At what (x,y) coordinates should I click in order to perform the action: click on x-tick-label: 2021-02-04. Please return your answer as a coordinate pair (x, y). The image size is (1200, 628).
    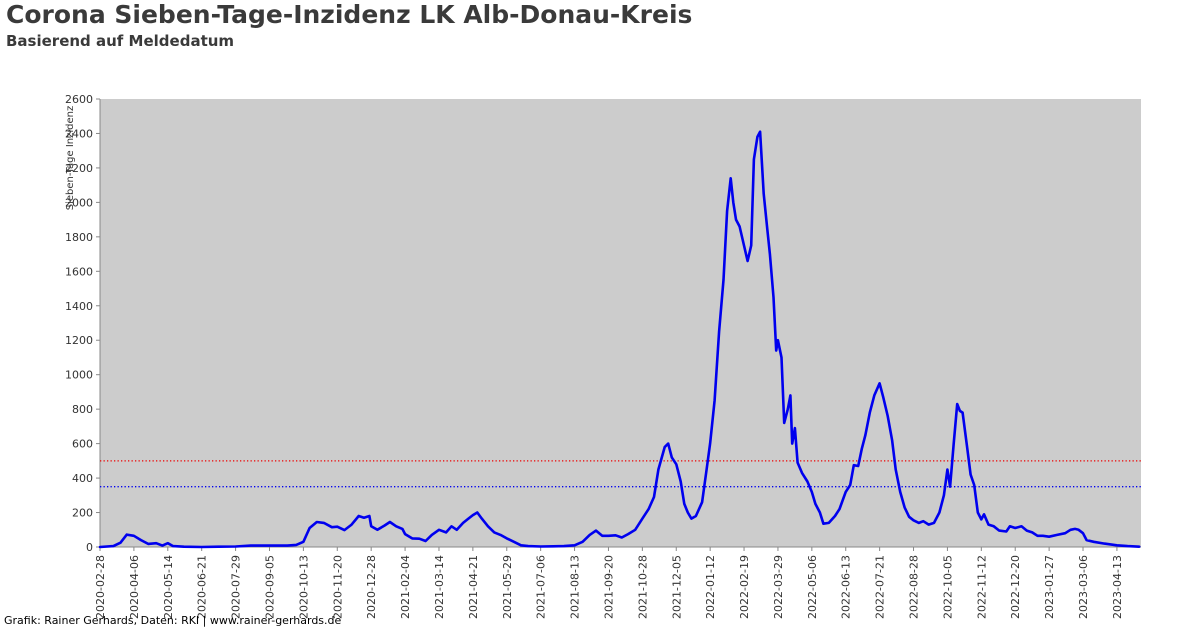
    Looking at the image, I should click on (405, 587).